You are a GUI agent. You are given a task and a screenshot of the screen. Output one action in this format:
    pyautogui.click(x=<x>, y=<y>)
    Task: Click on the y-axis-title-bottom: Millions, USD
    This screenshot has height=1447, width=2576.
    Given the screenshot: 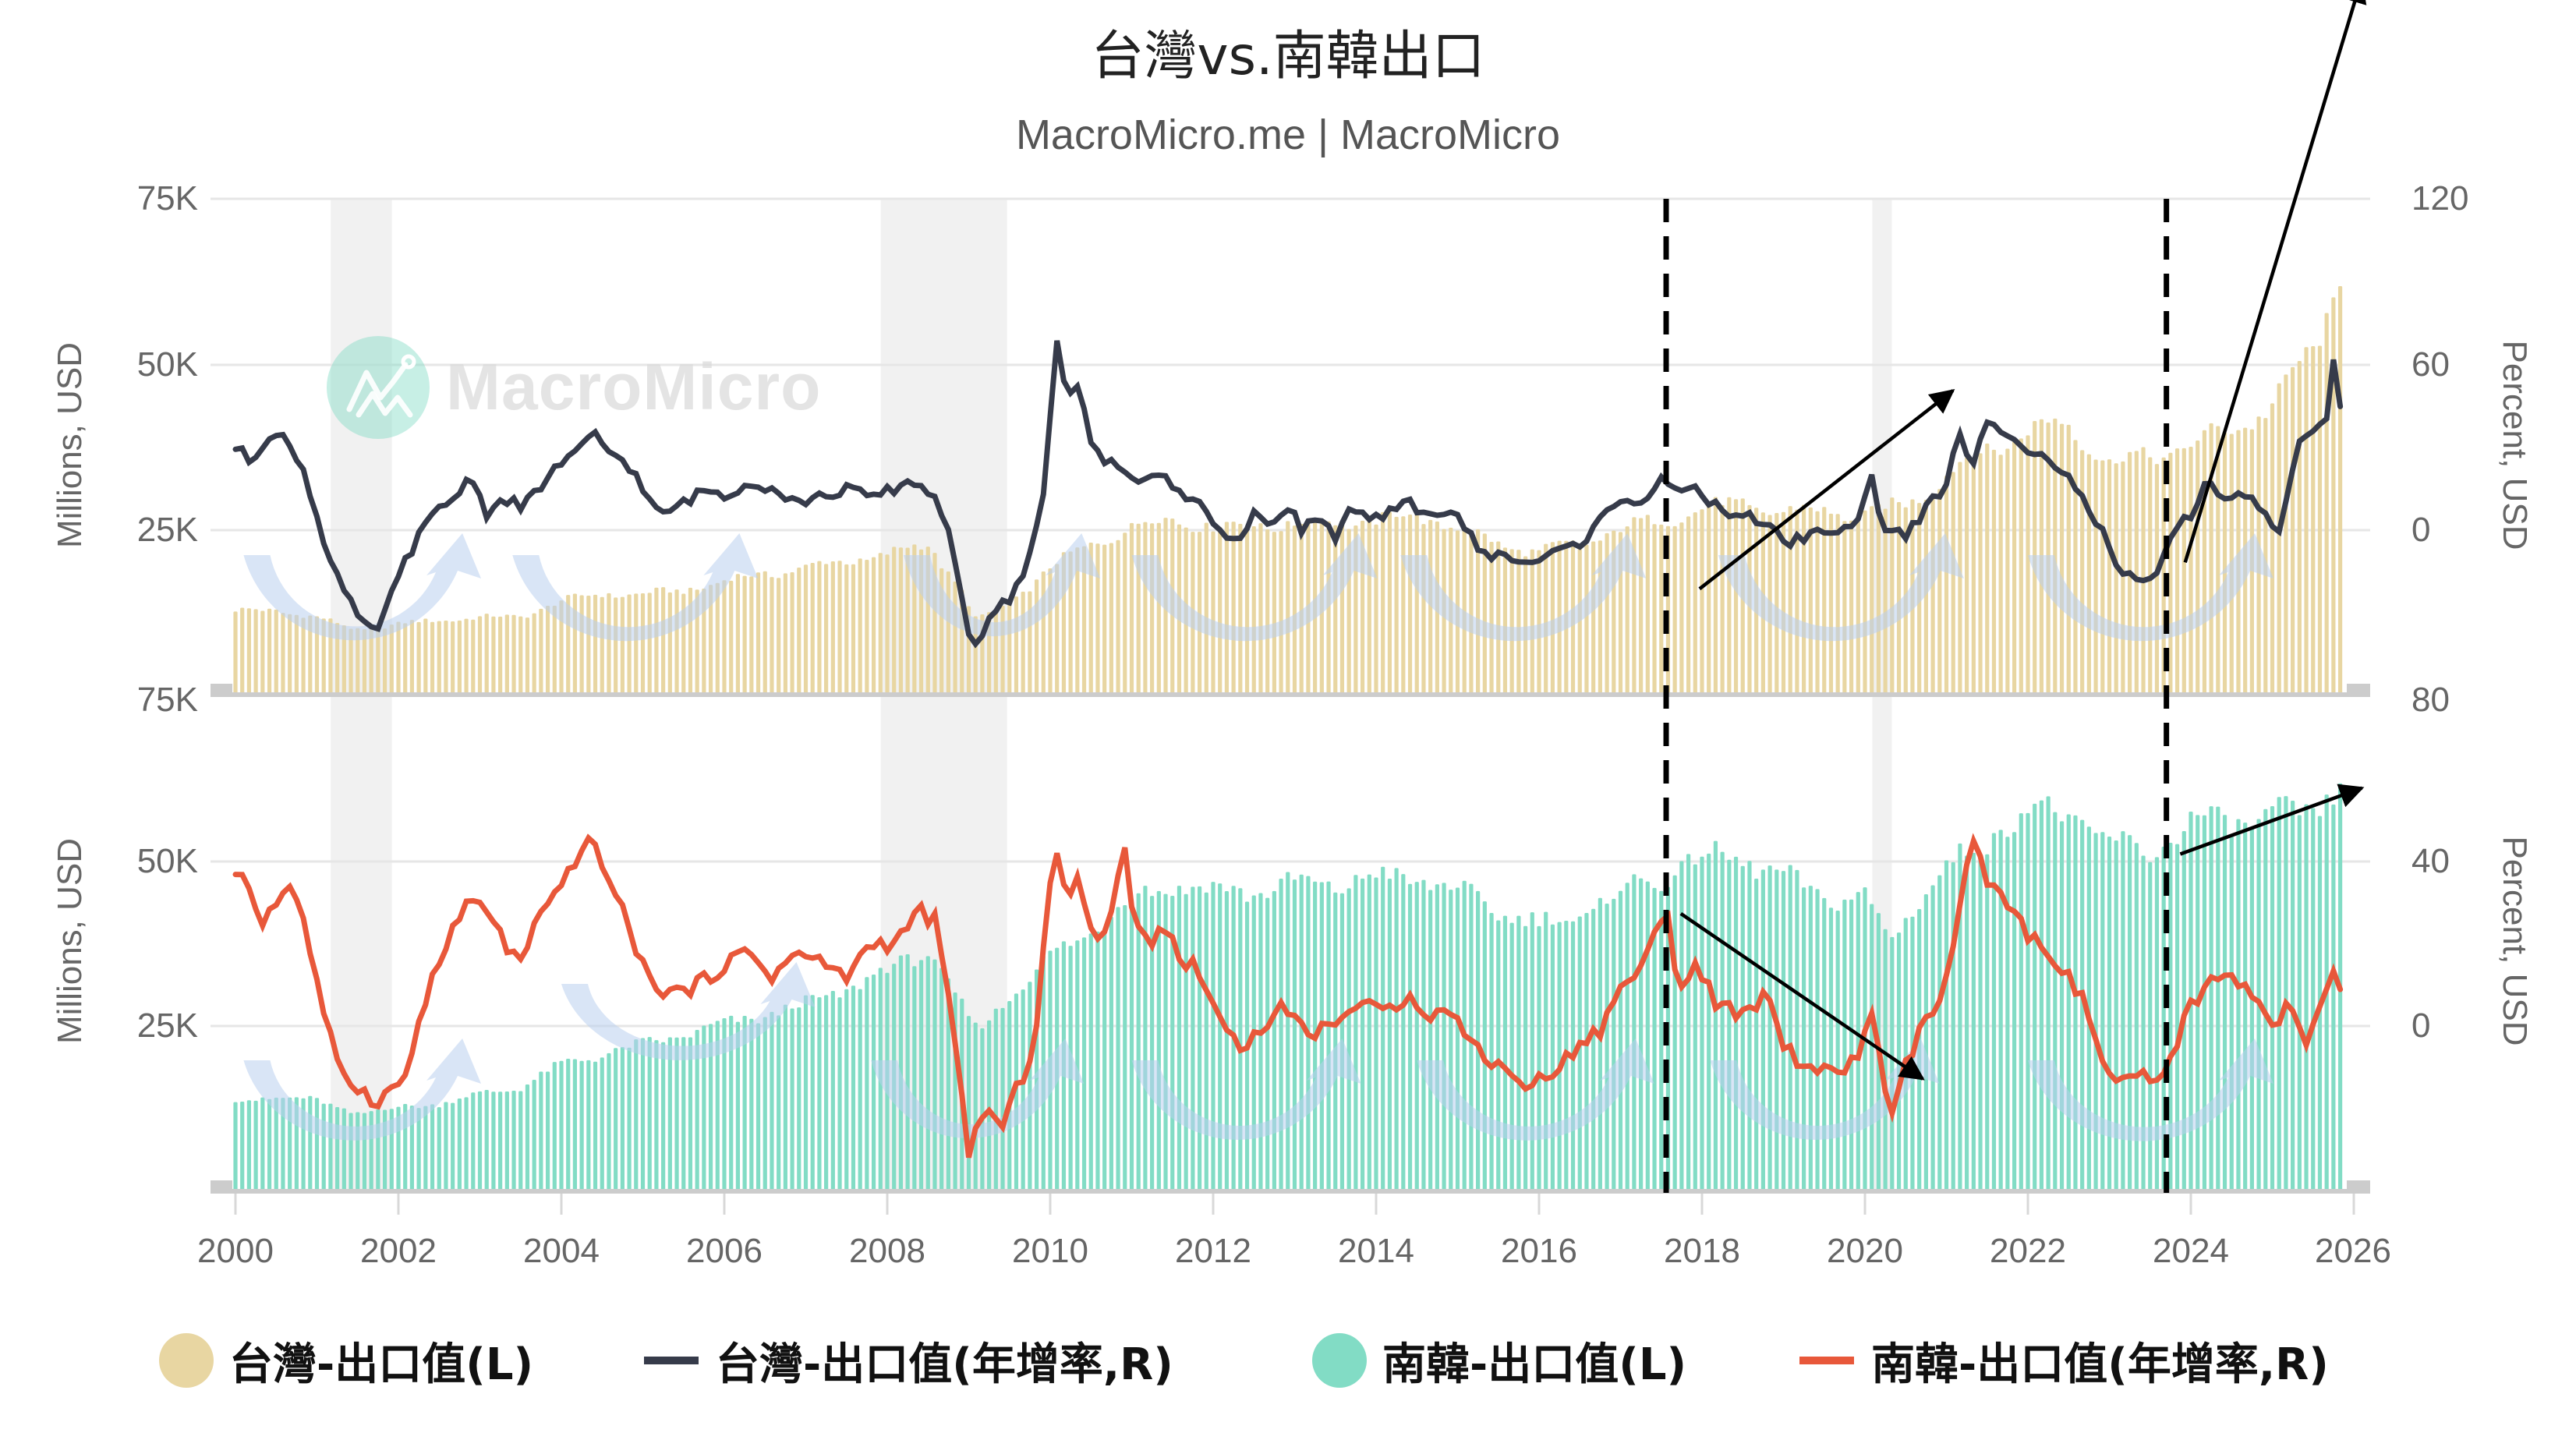 What is the action you would take?
    pyautogui.click(x=70, y=941)
    